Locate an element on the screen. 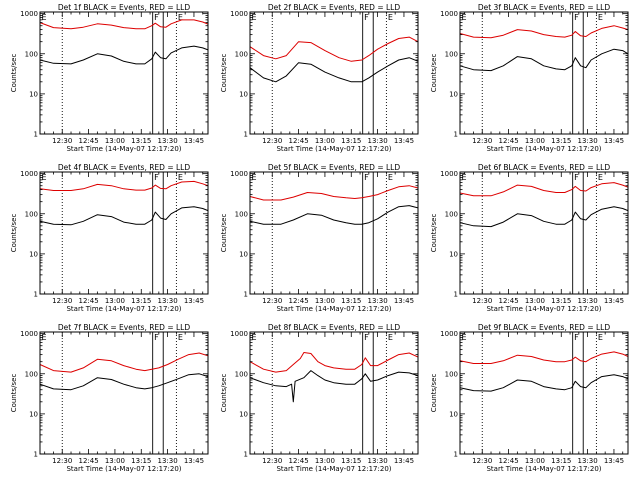 This screenshot has width=640, height=480. chart-title: Det 3f BLACK = Events, RED = LLD is located at coordinates (544, 7).